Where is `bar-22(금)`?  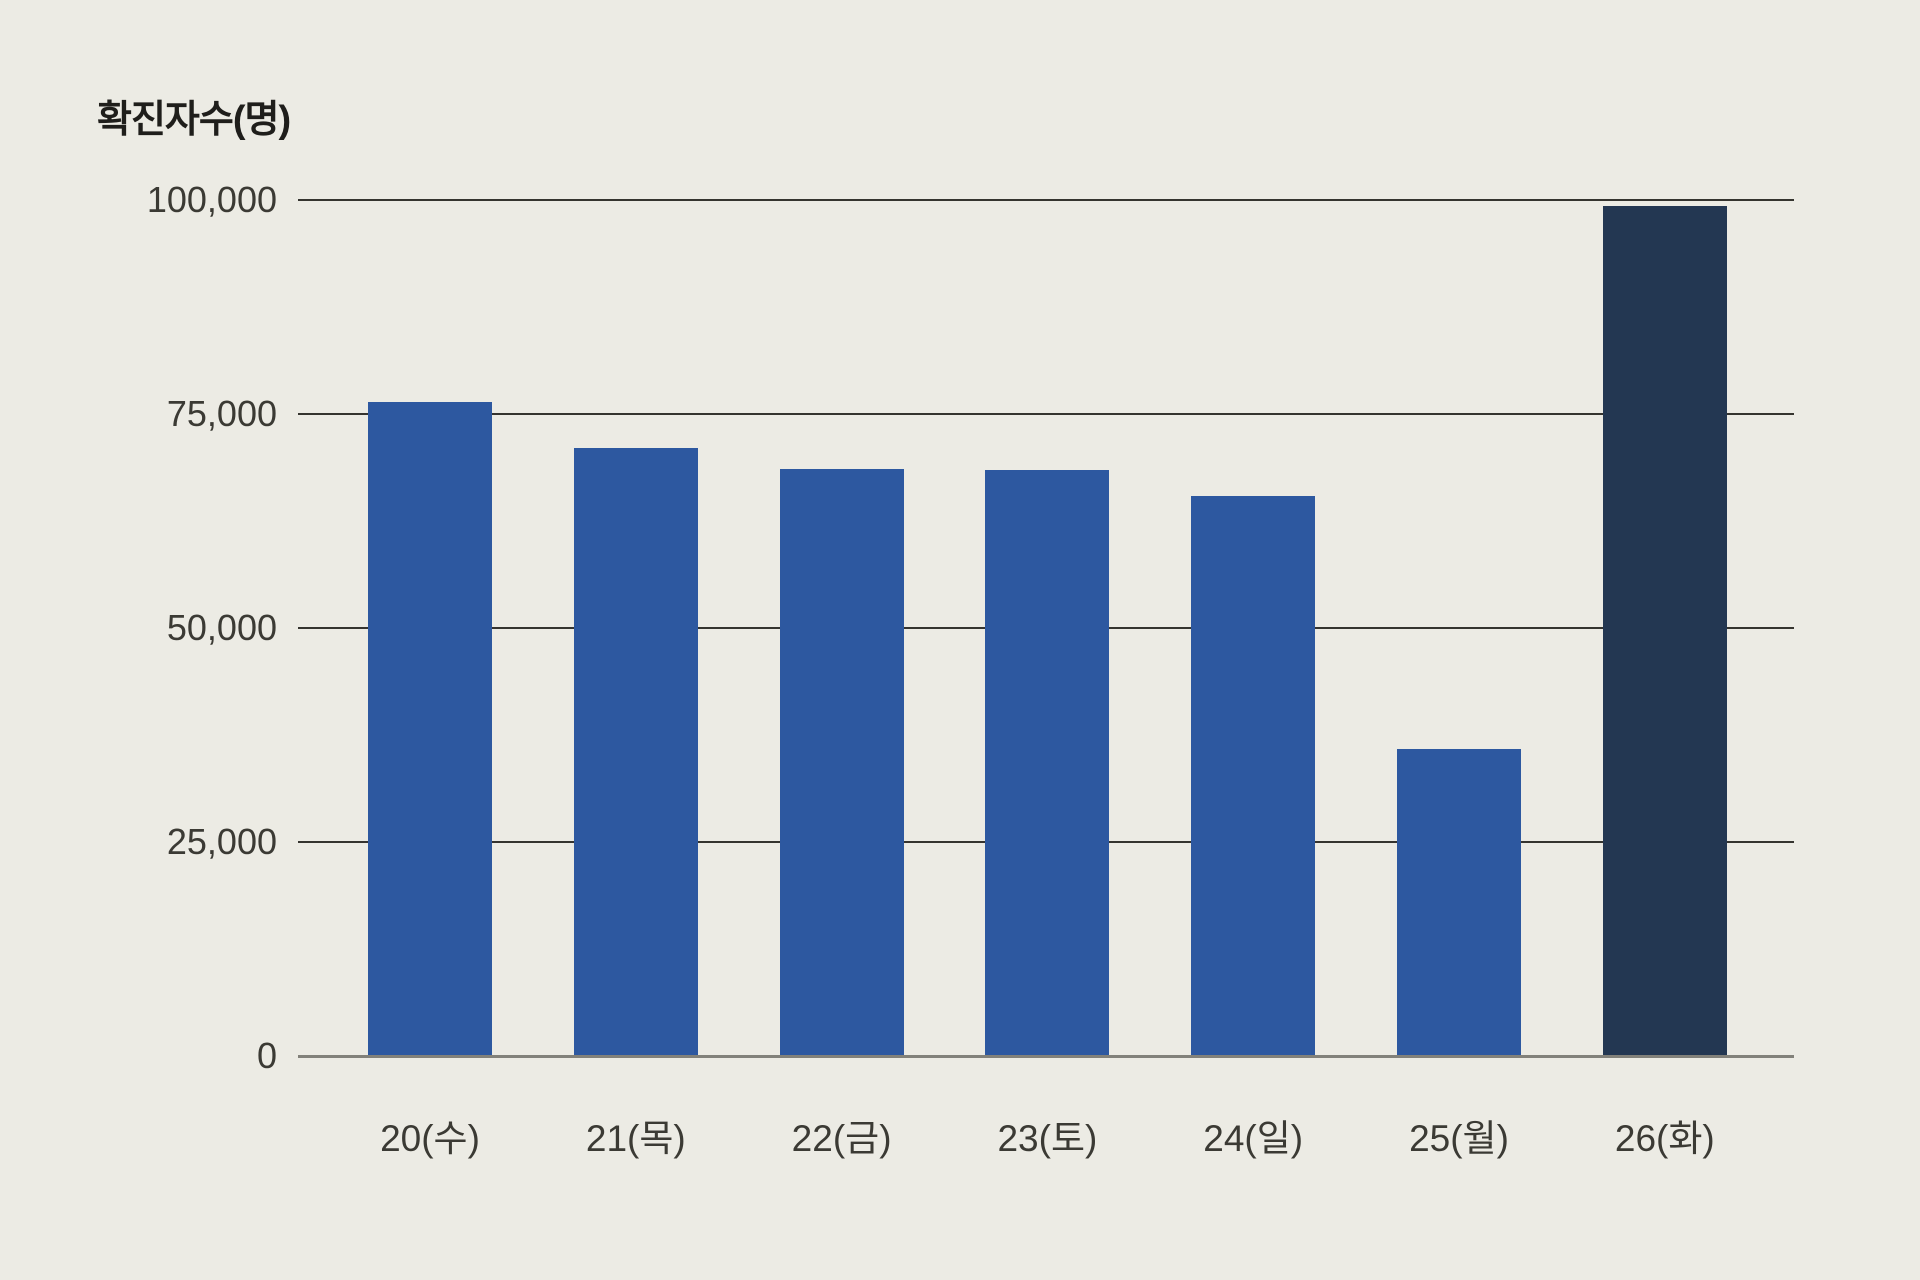
bar-22(금) is located at coordinates (841, 762).